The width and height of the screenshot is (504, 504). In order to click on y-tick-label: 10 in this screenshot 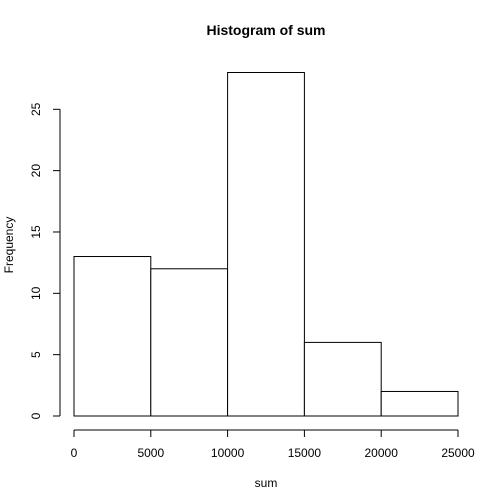, I will do `click(36, 293)`.